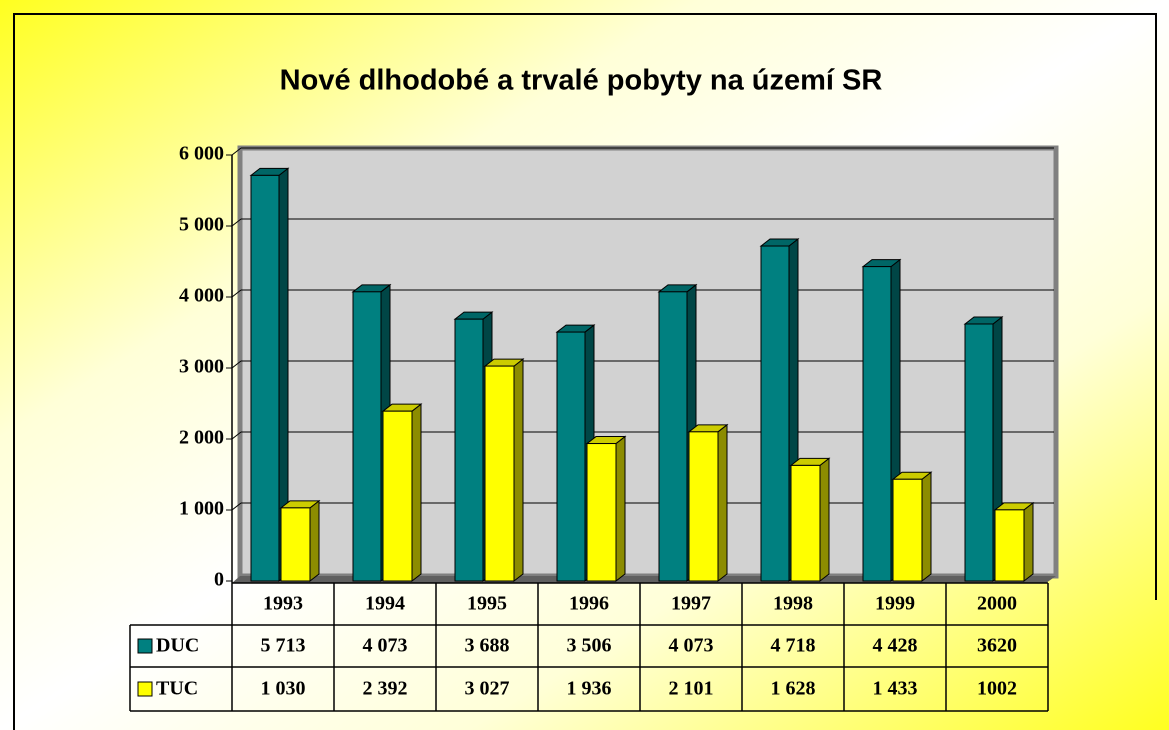  I want to click on table-value: 2 392, so click(385, 689).